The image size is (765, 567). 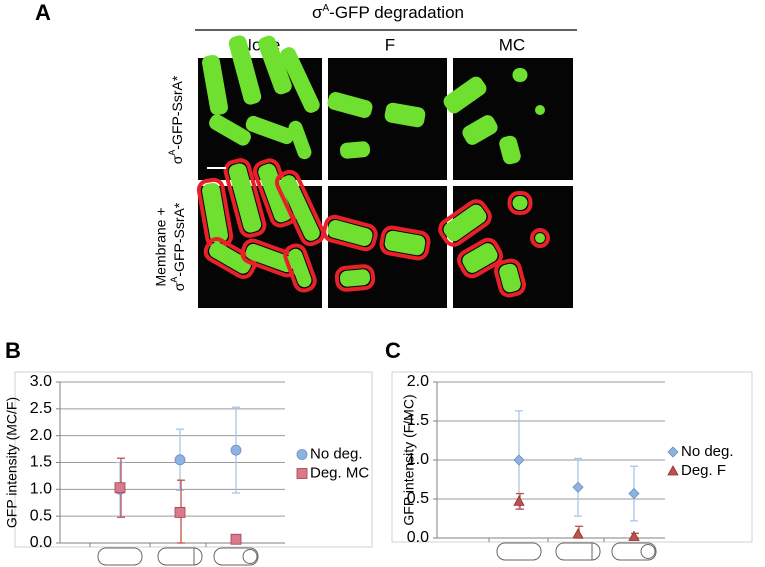 I want to click on y-axis-label: GFP intensity (F/MC), so click(x=409, y=459).